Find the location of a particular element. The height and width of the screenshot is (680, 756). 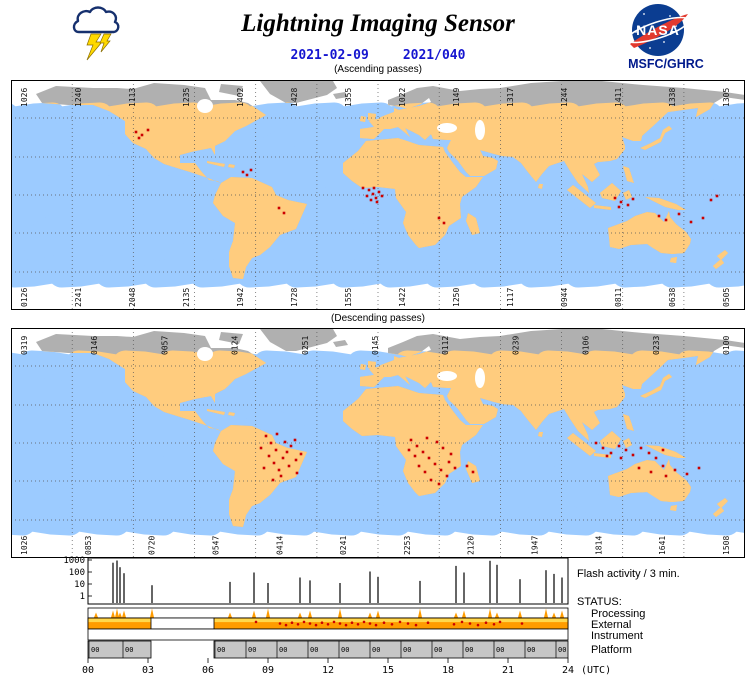

svg-text: 0241 is located at coordinates (343, 545).